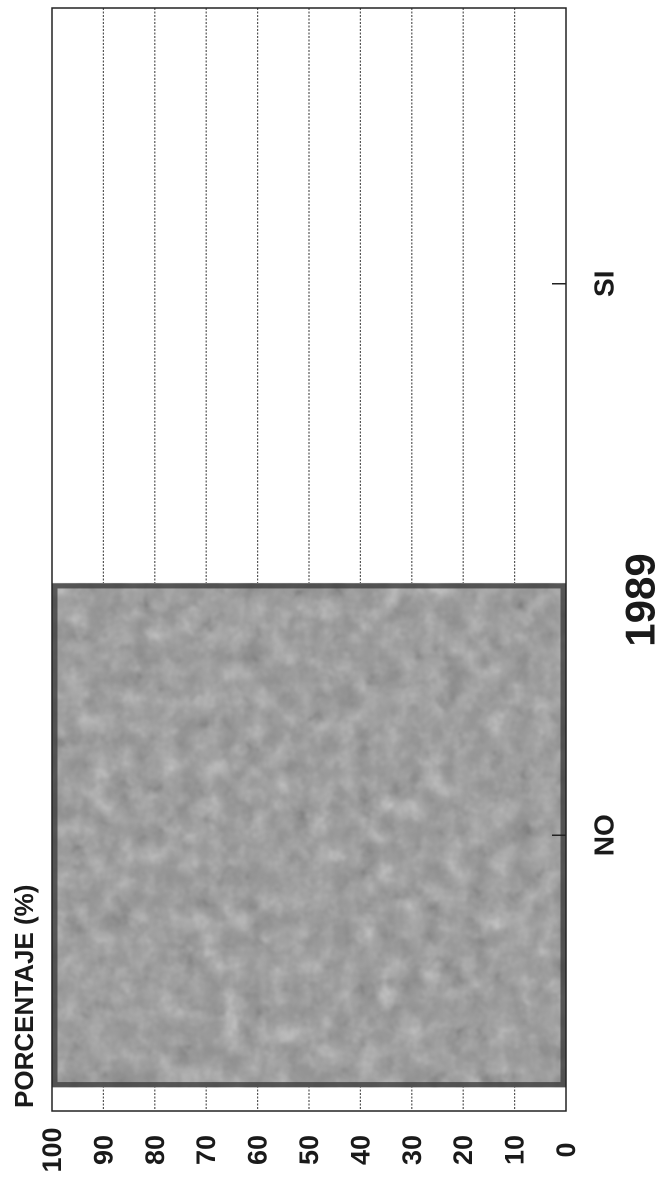 The image size is (668, 1189). I want to click on x-axis-categories: NO SI, so click(604, 564).